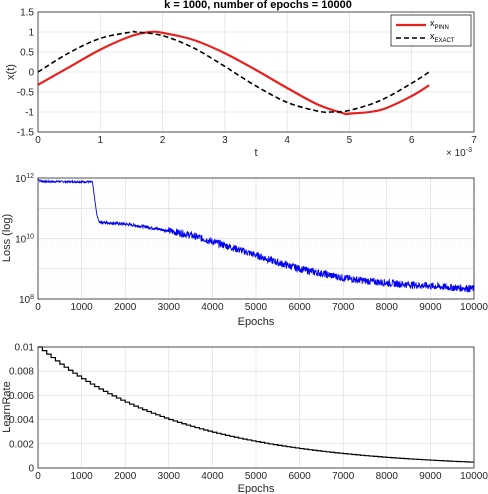  What do you see at coordinates (26, 93) in the screenshot?
I see `y-tick-label: -0.5` at bounding box center [26, 93].